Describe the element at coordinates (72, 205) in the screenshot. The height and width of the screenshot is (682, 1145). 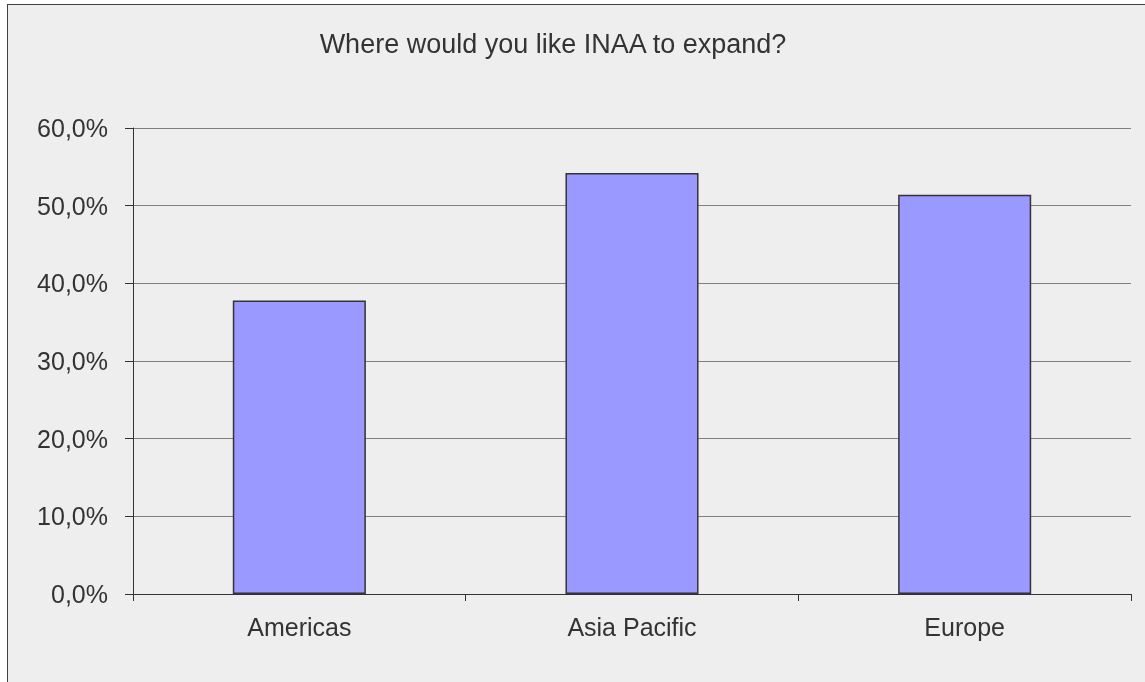
I see `y-tick-label: 50,0%` at that location.